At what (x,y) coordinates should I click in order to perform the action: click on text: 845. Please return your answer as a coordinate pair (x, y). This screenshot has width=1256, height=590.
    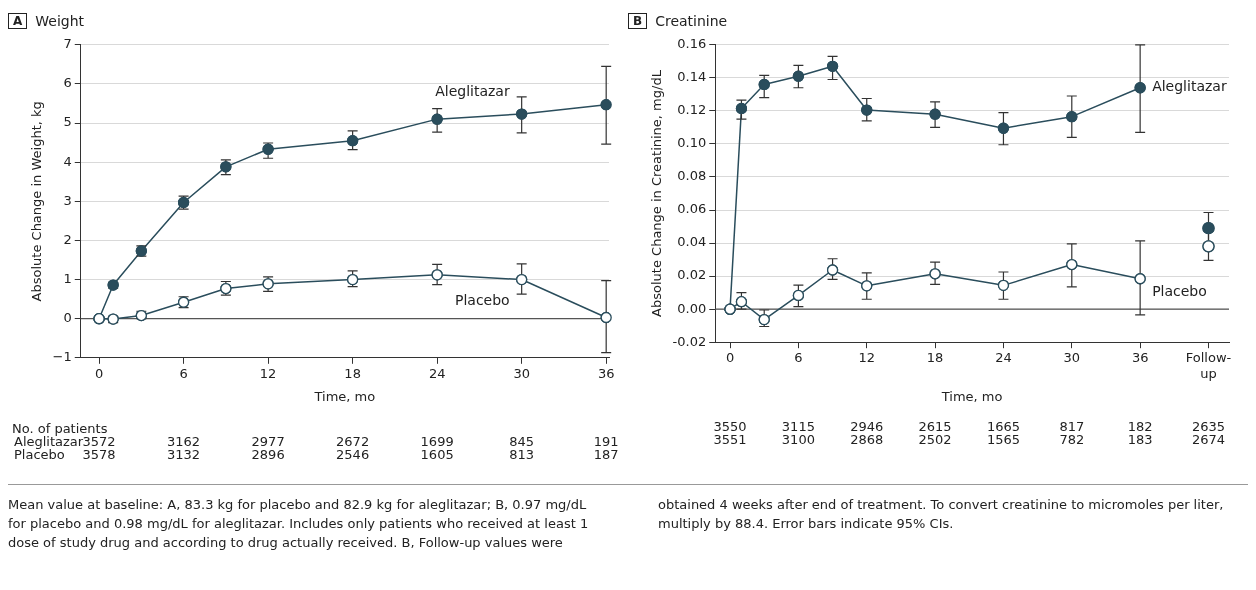
    Looking at the image, I should click on (522, 442).